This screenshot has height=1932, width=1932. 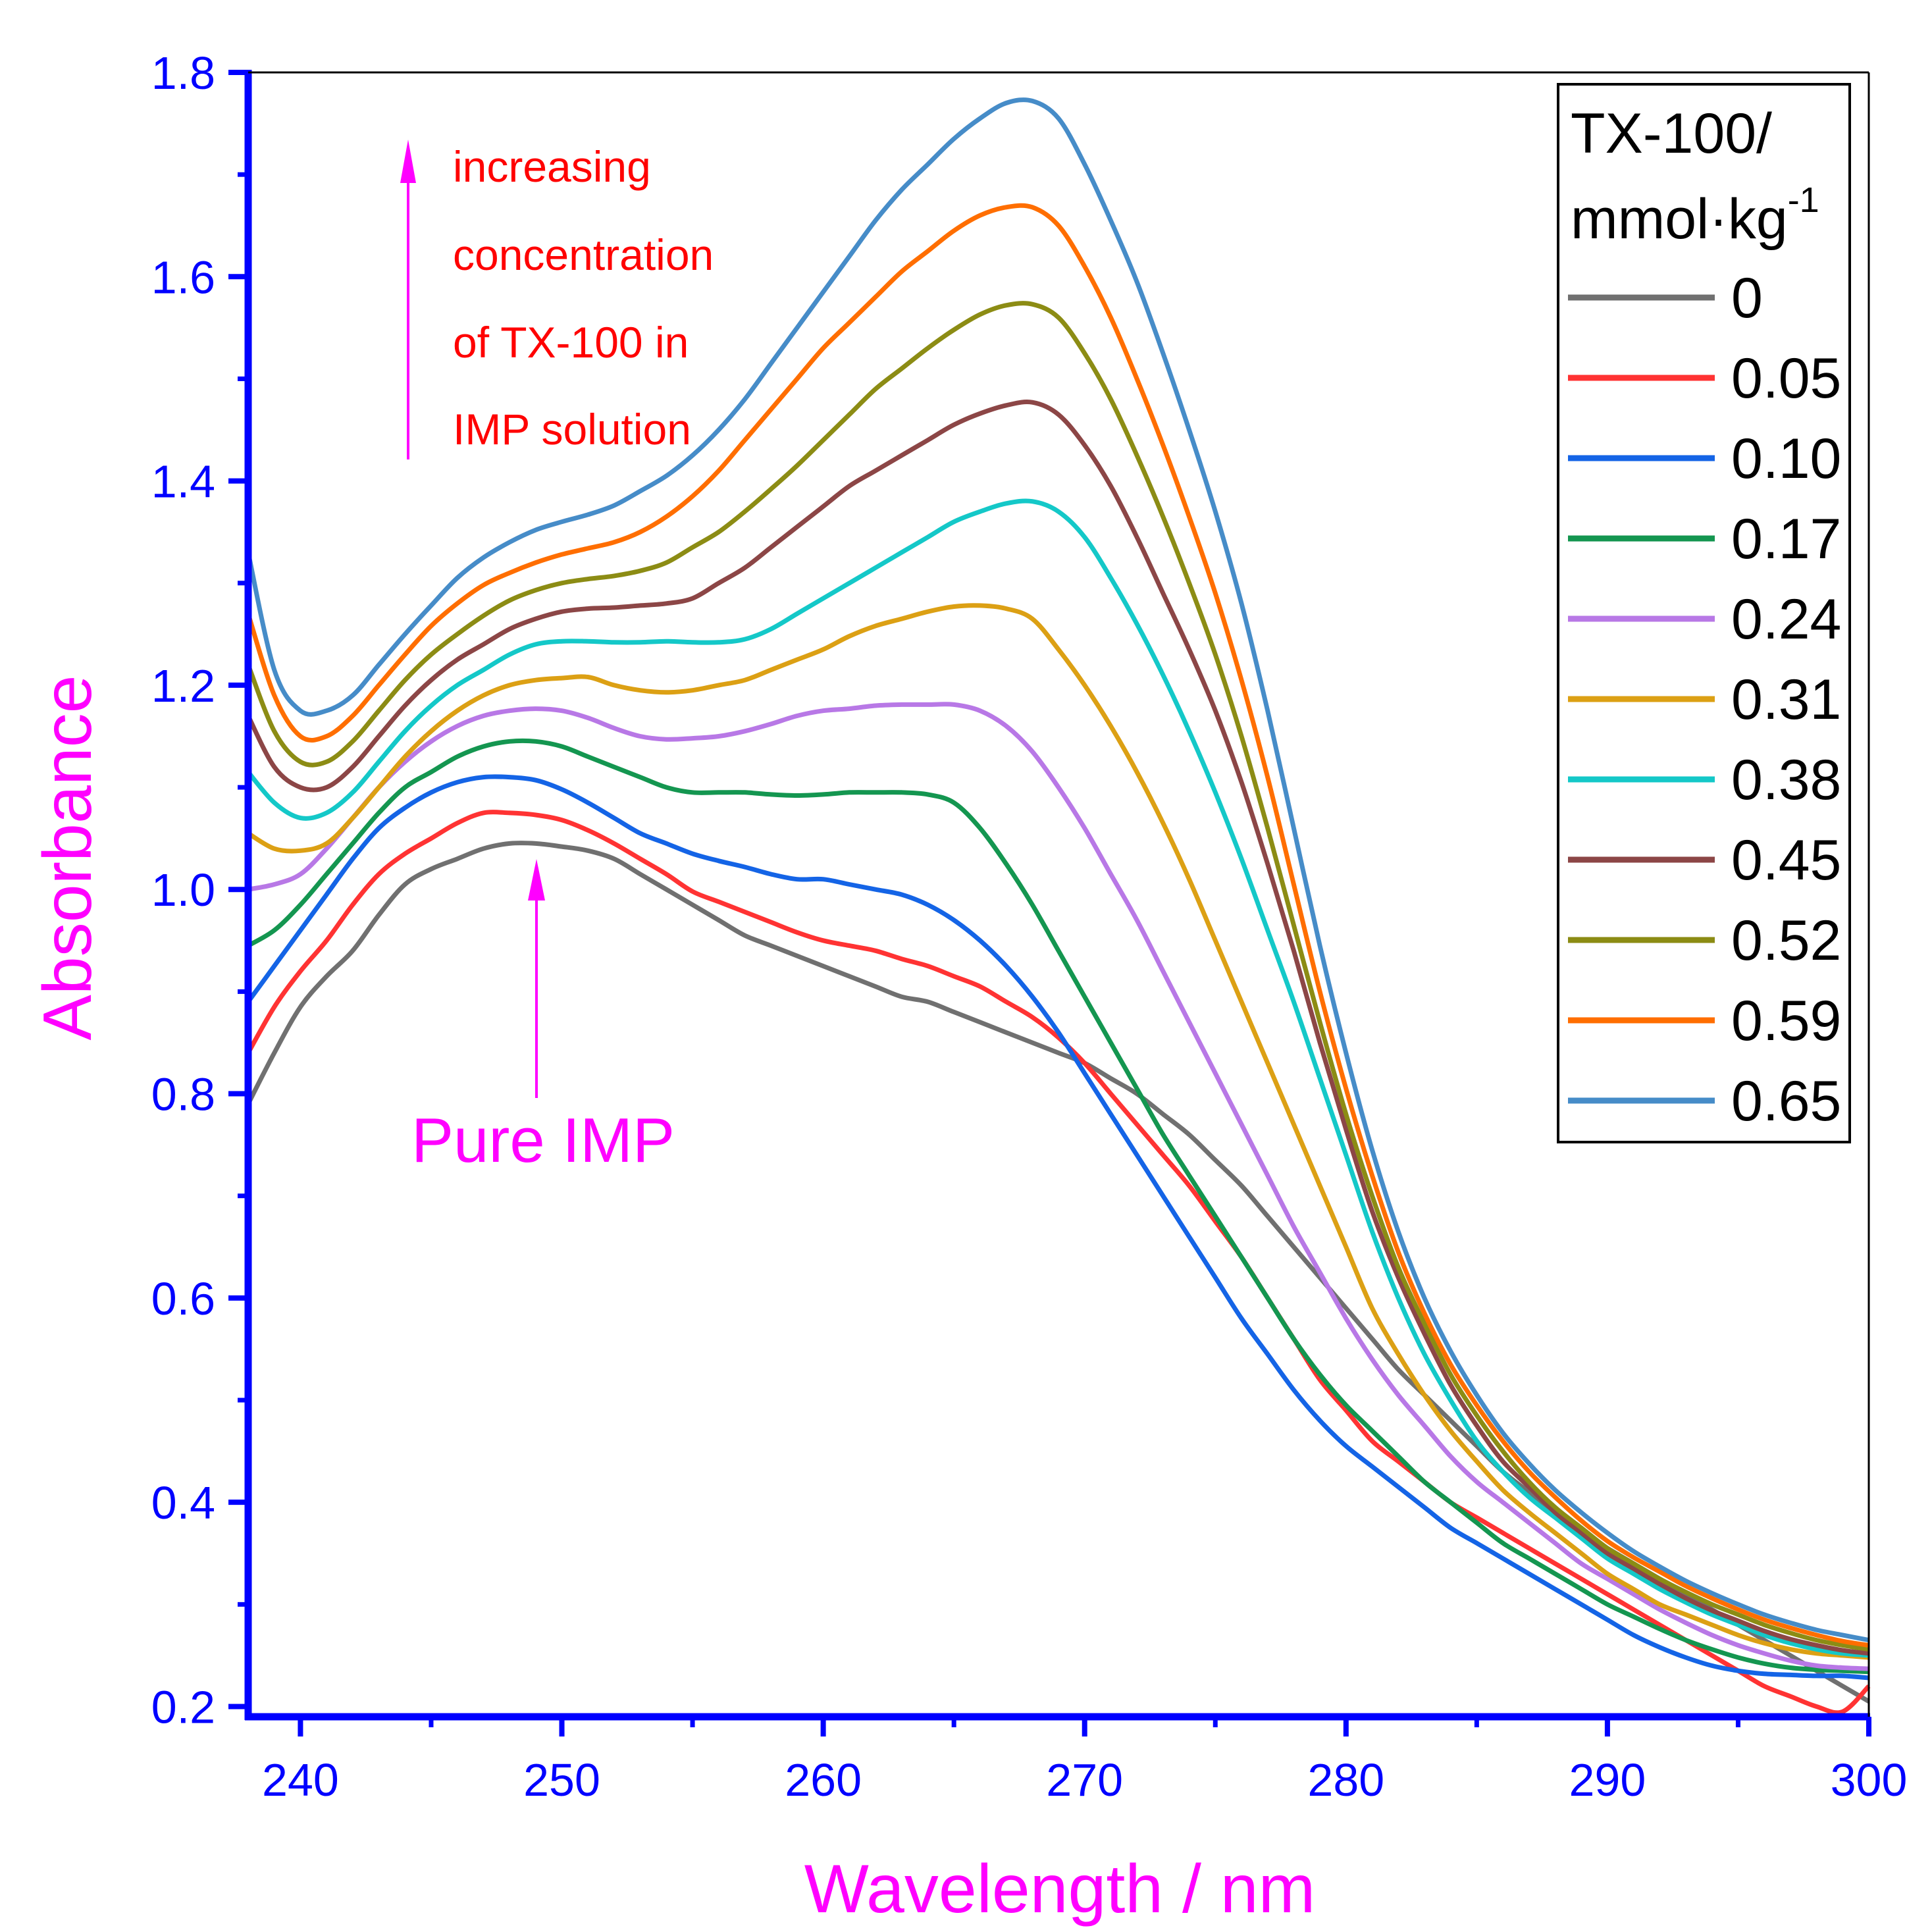 What do you see at coordinates (1786, 378) in the screenshot?
I see `legend-label-1: 0.05` at bounding box center [1786, 378].